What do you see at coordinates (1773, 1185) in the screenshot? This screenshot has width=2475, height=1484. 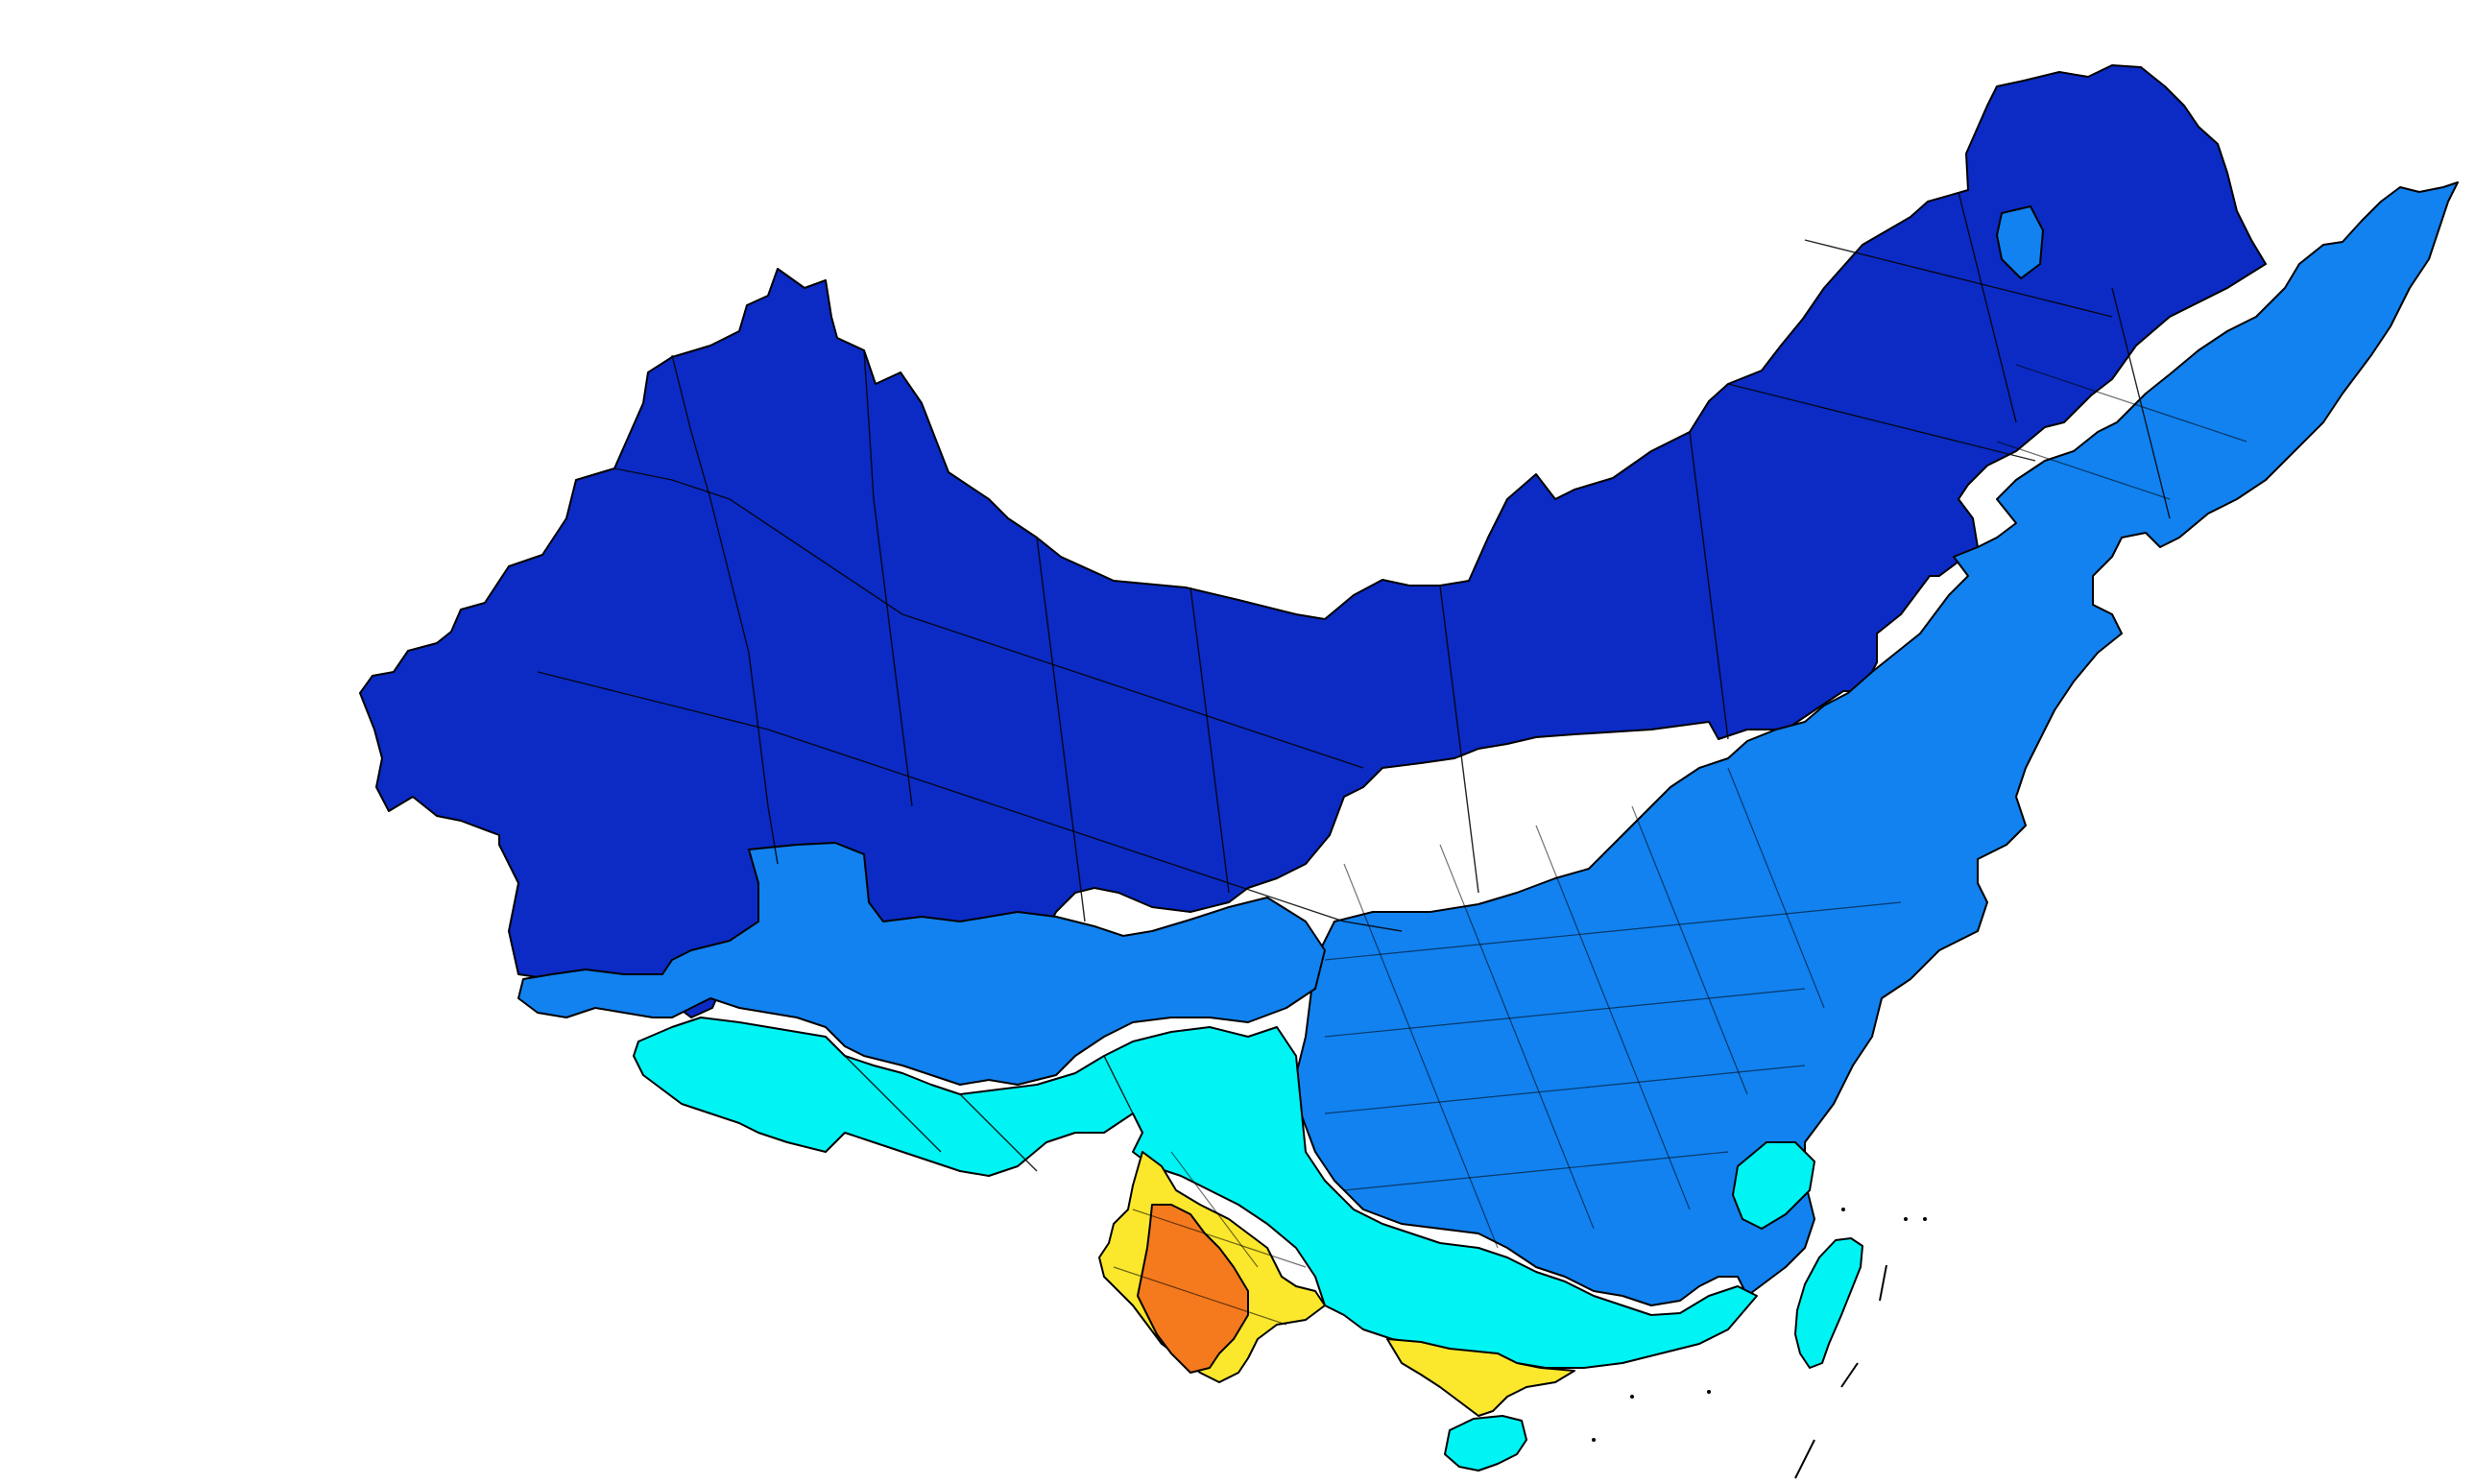 I see `region-fujian-cyan` at bounding box center [1773, 1185].